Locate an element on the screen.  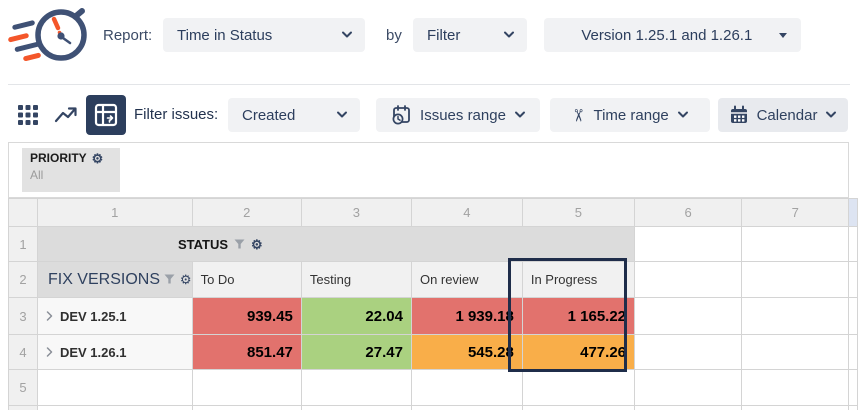
value-cell: 545.28 is located at coordinates (466, 352).